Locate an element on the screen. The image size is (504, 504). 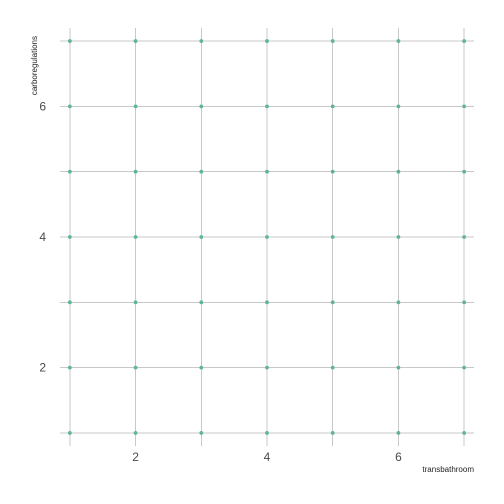
y-tick-label: 6 is located at coordinates (42, 106).